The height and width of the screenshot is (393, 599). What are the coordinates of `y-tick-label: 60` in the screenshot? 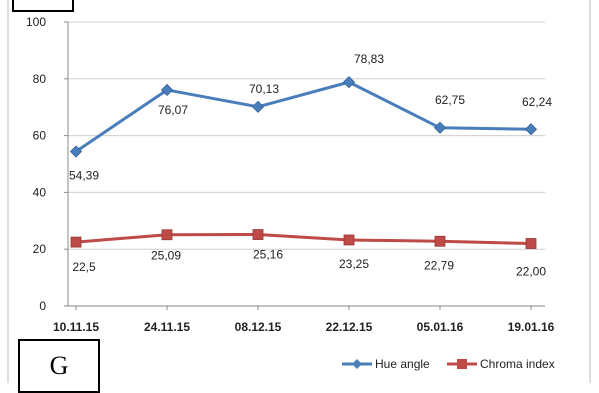 It's located at (40, 136).